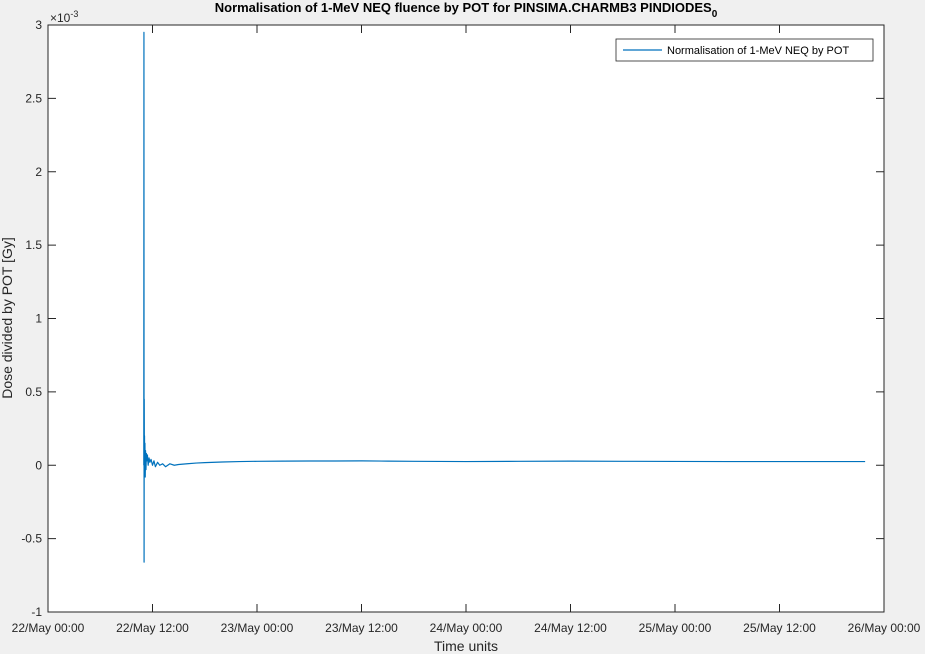  What do you see at coordinates (7, 318) in the screenshot?
I see `y-axis-title: Dose divided by POT [Gy]` at bounding box center [7, 318].